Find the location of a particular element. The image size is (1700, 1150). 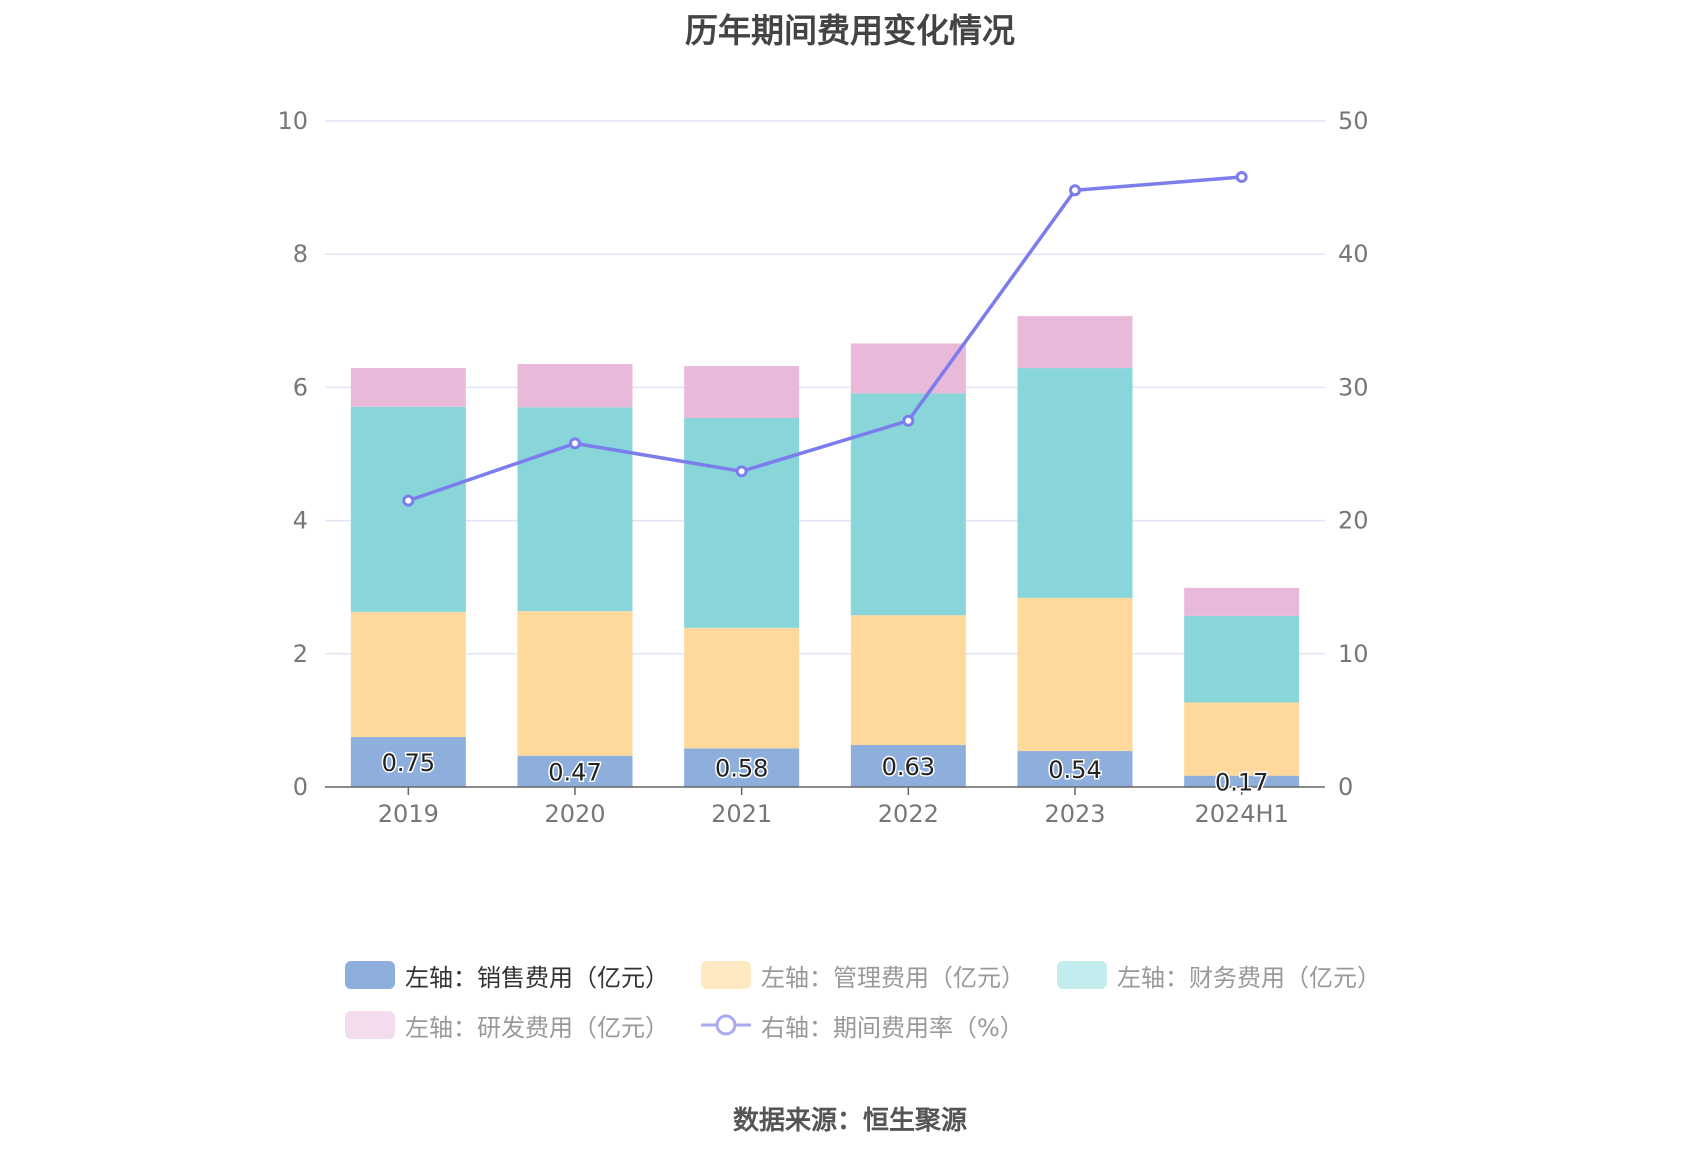

legend-swatch-rnd is located at coordinates (370, 1025).